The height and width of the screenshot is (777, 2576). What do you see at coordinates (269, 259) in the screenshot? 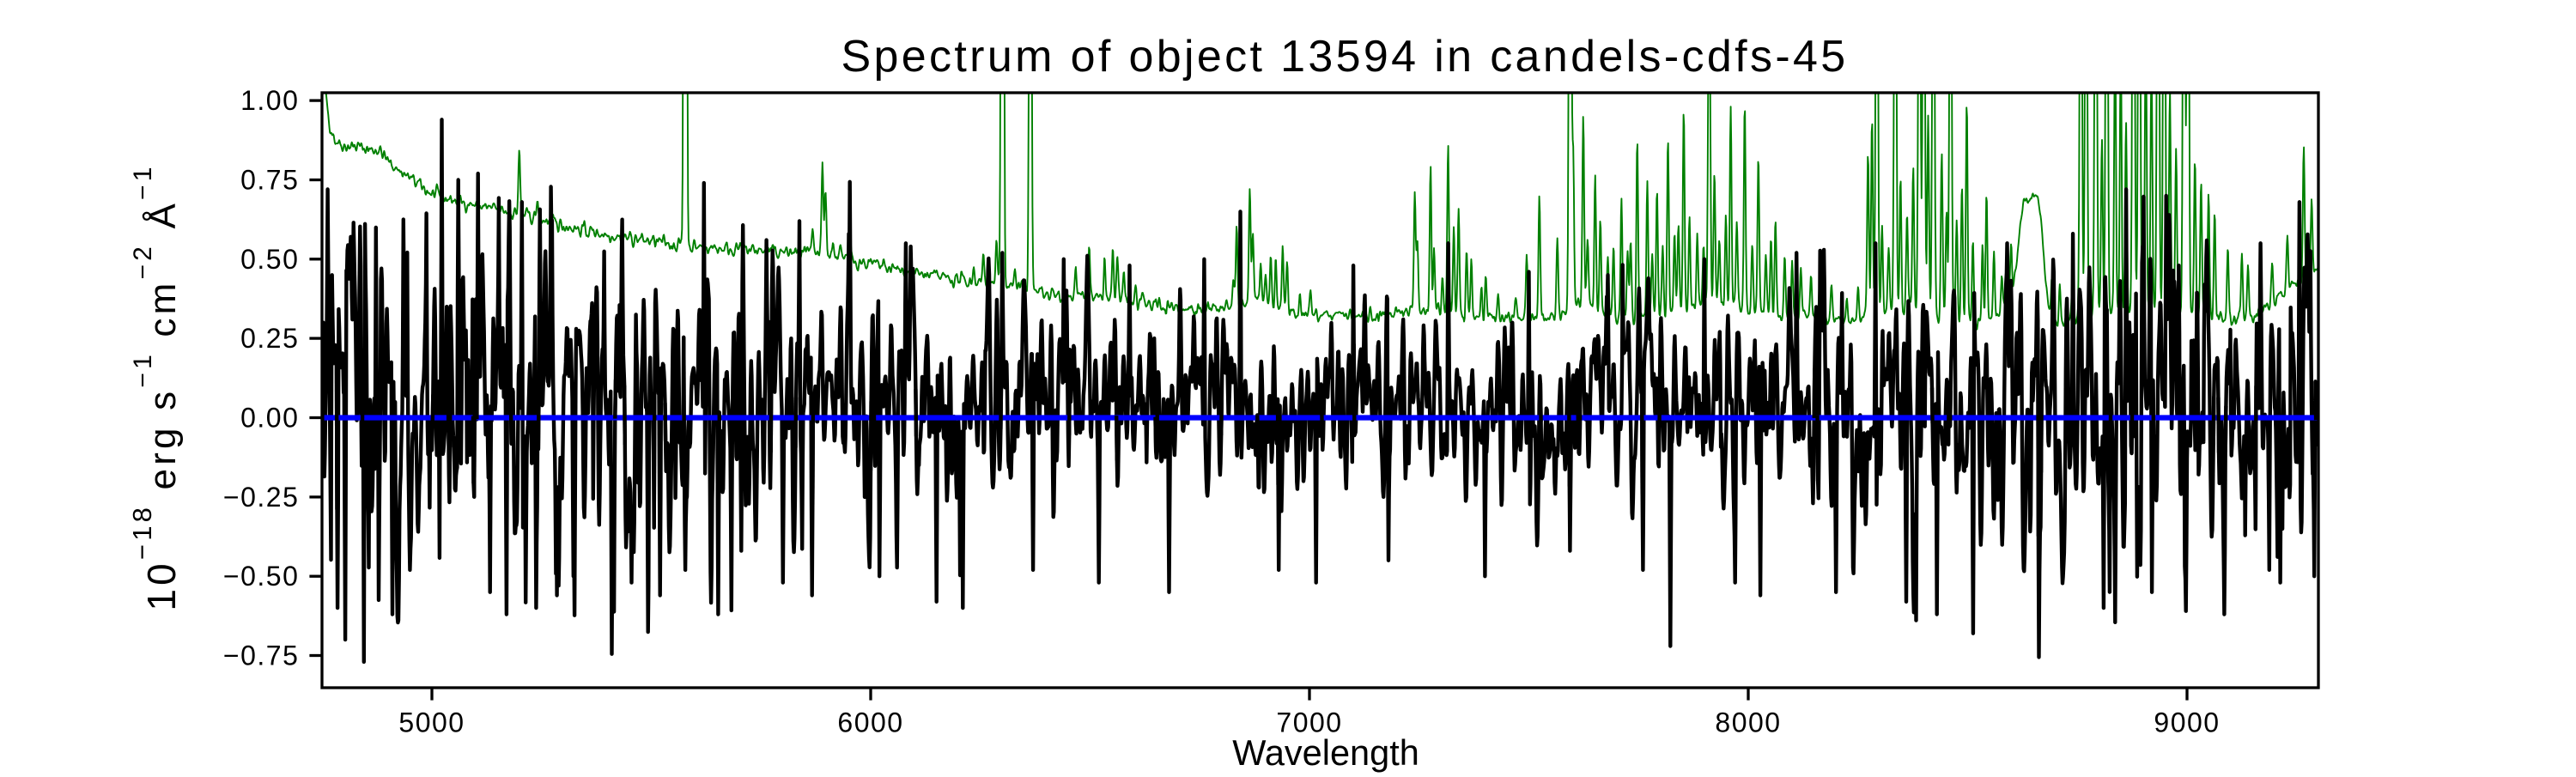
I see `svg-text: 0.50` at bounding box center [269, 259].